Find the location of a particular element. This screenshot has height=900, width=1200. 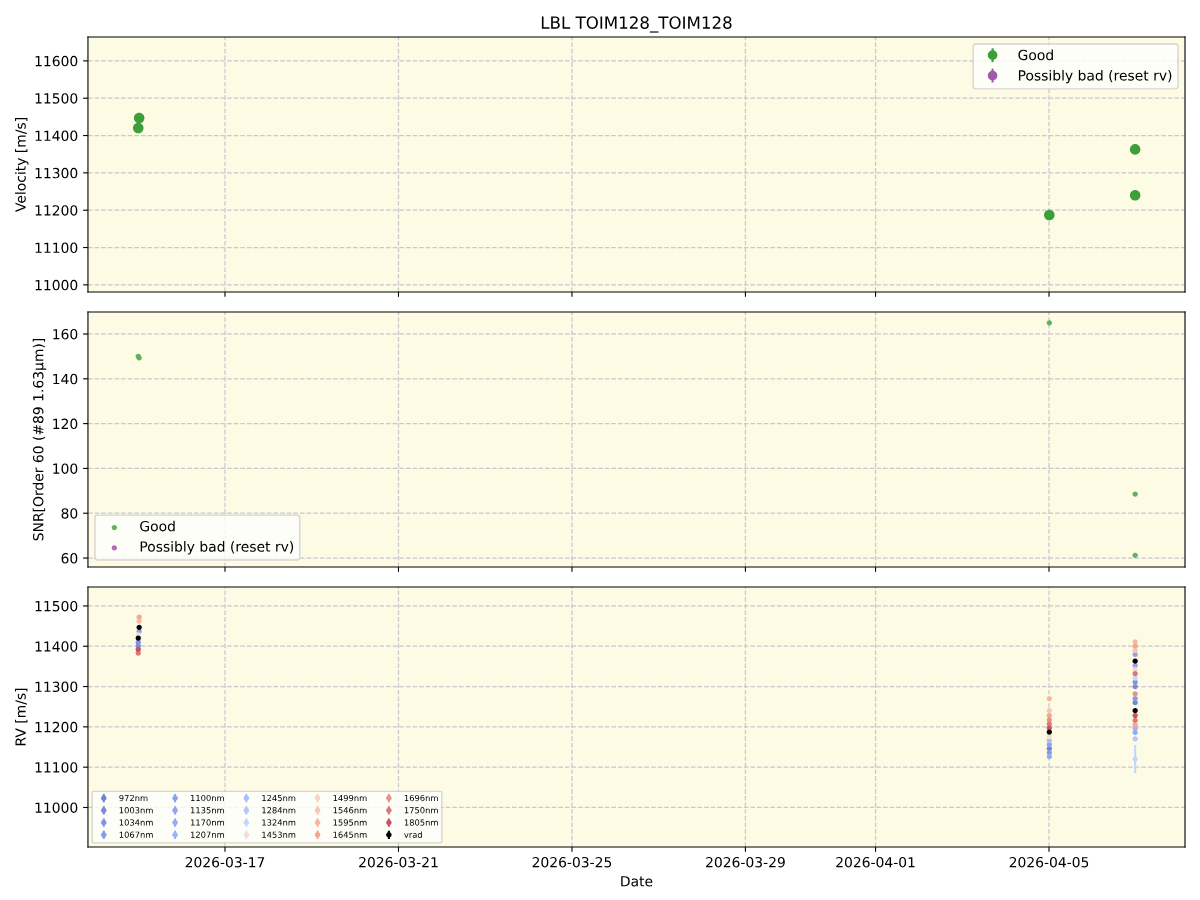

legend-label: 1034nm is located at coordinates (136, 822).